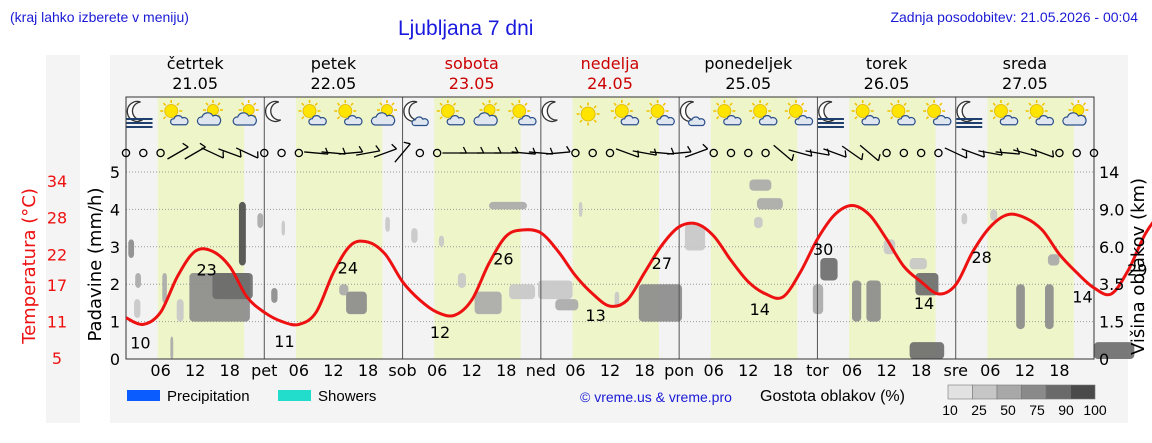  I want to click on day-date: 24.05, so click(610, 83).